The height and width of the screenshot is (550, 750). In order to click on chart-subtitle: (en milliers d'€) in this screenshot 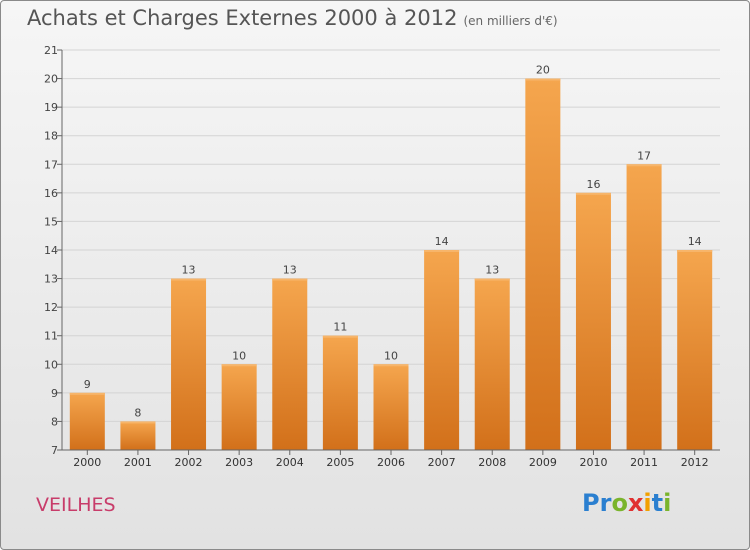, I will do `click(510, 21)`.